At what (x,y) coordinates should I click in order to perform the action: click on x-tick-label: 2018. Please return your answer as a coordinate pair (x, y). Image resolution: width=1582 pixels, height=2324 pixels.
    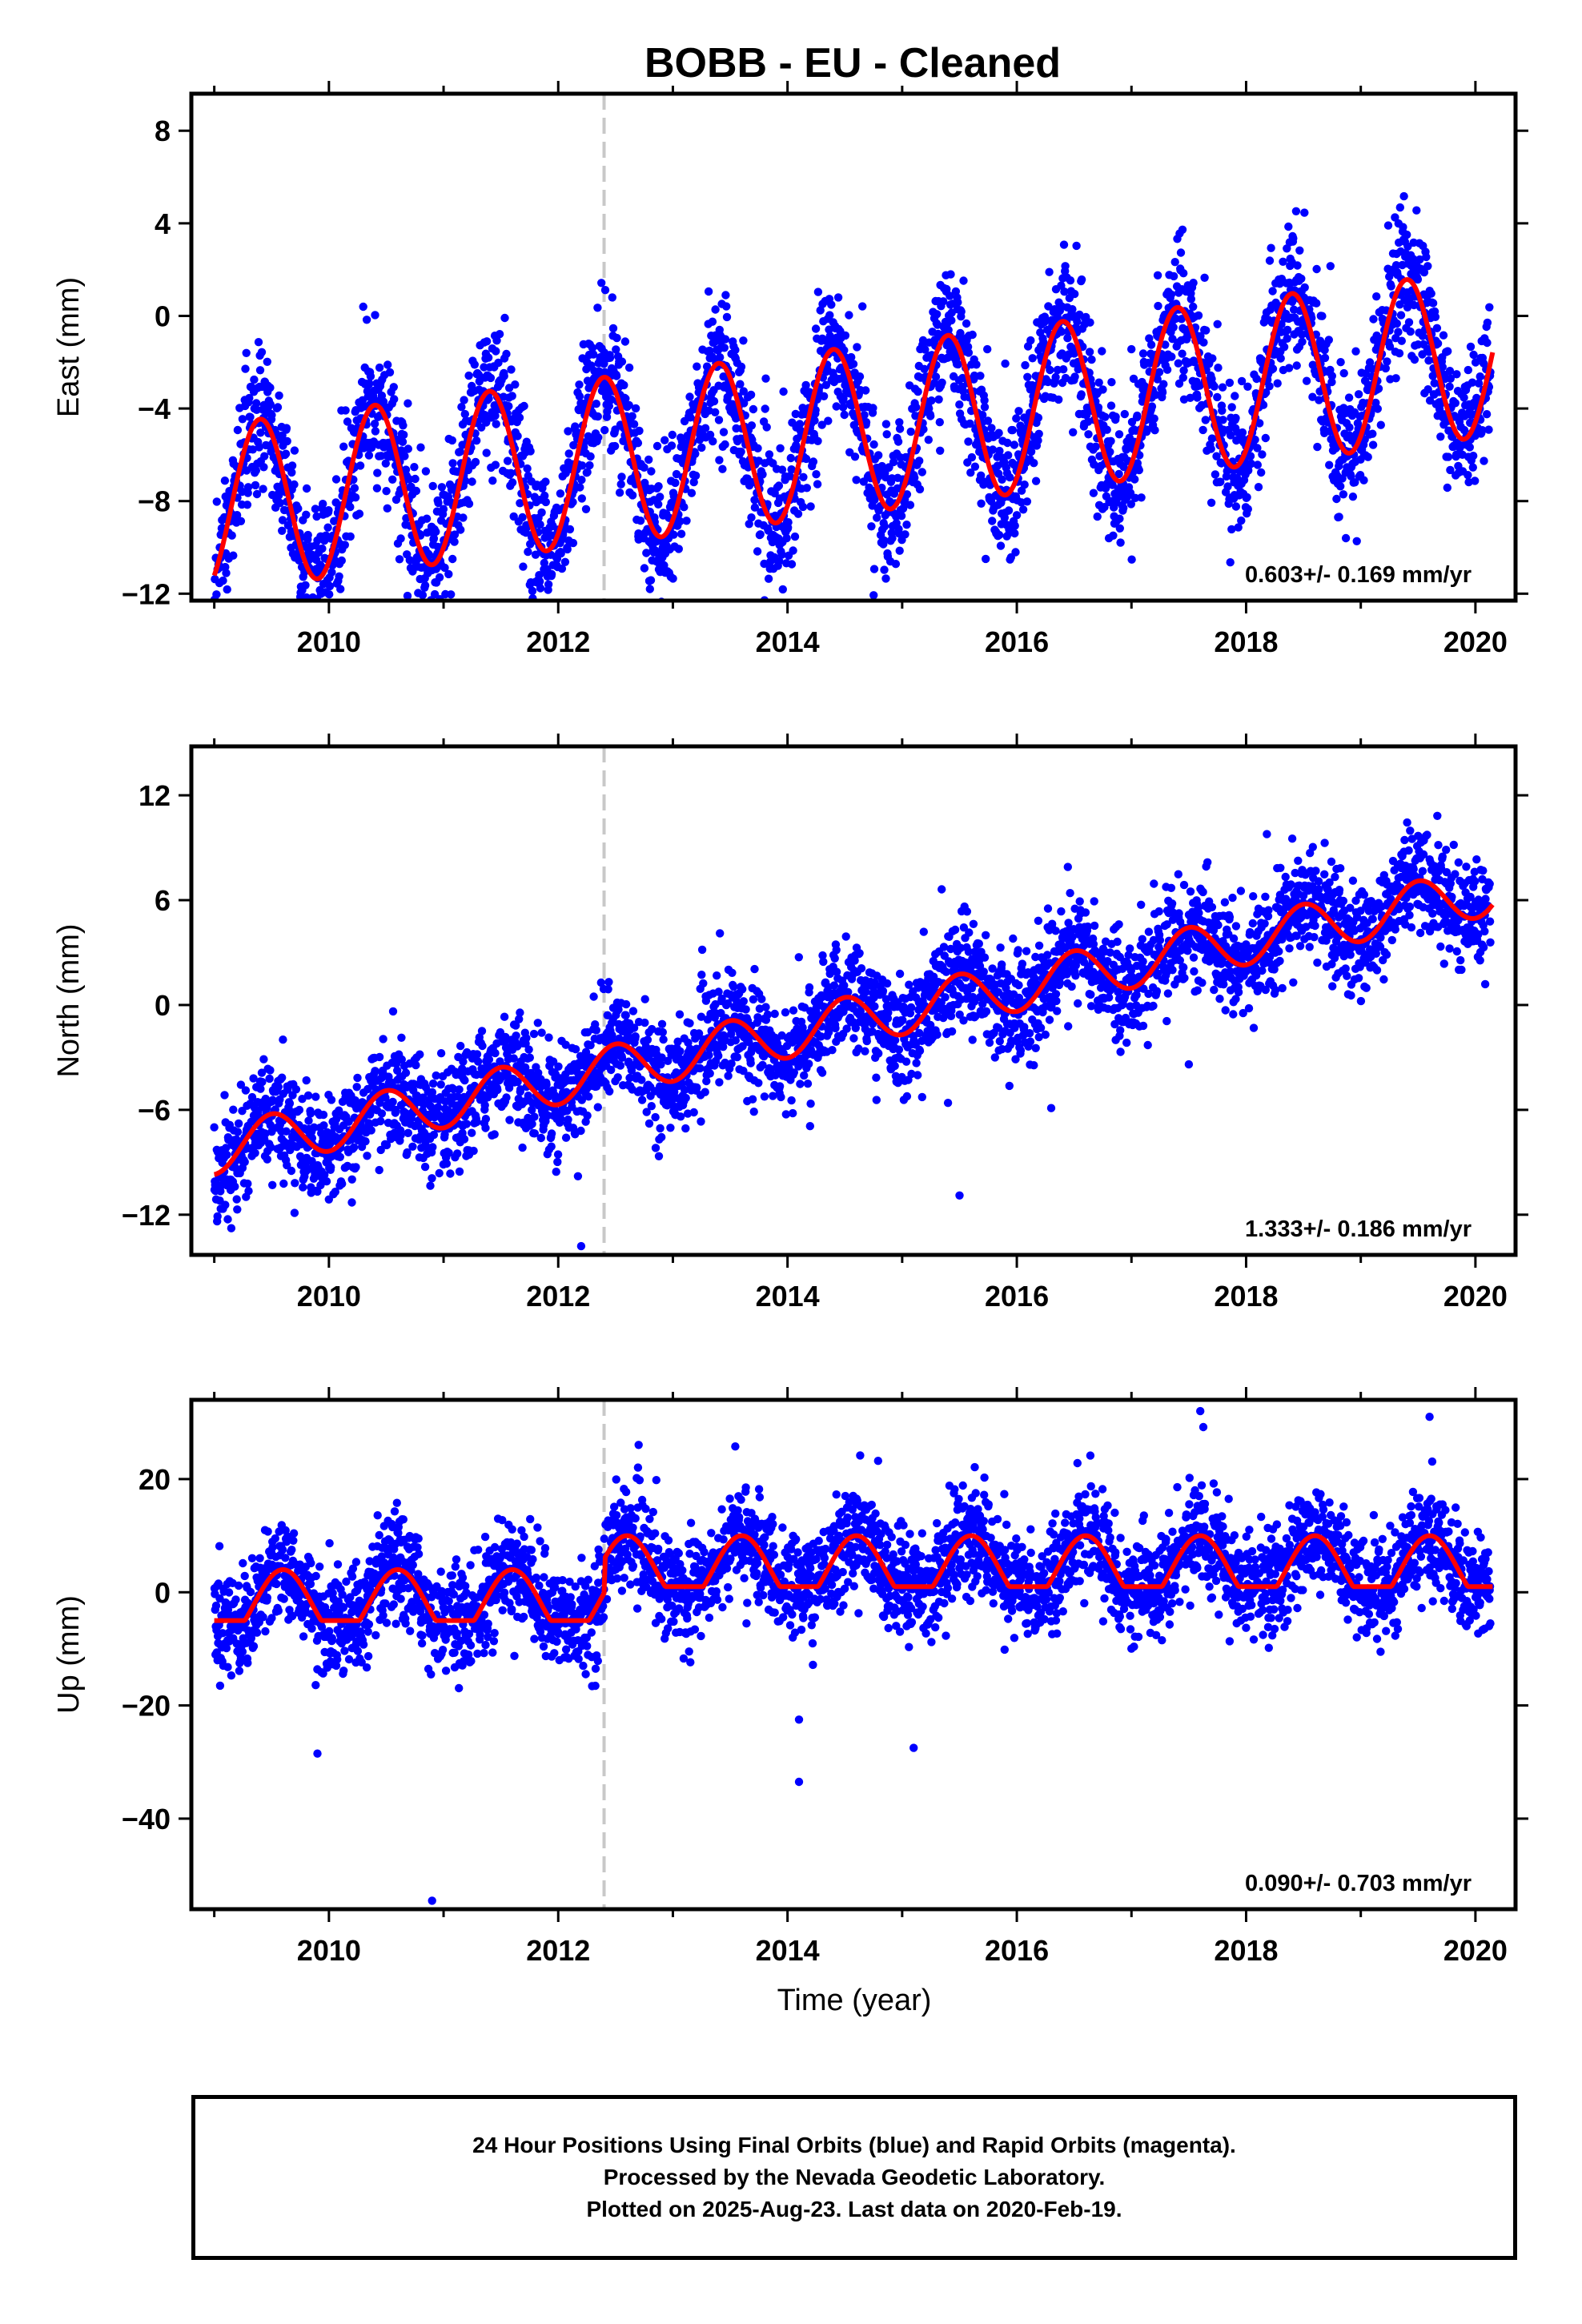
    Looking at the image, I should click on (1246, 641).